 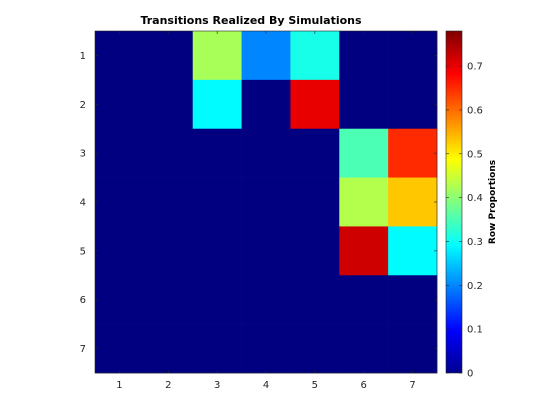 What do you see at coordinates (266, 385) in the screenshot?
I see `x-tick-label: 4` at bounding box center [266, 385].